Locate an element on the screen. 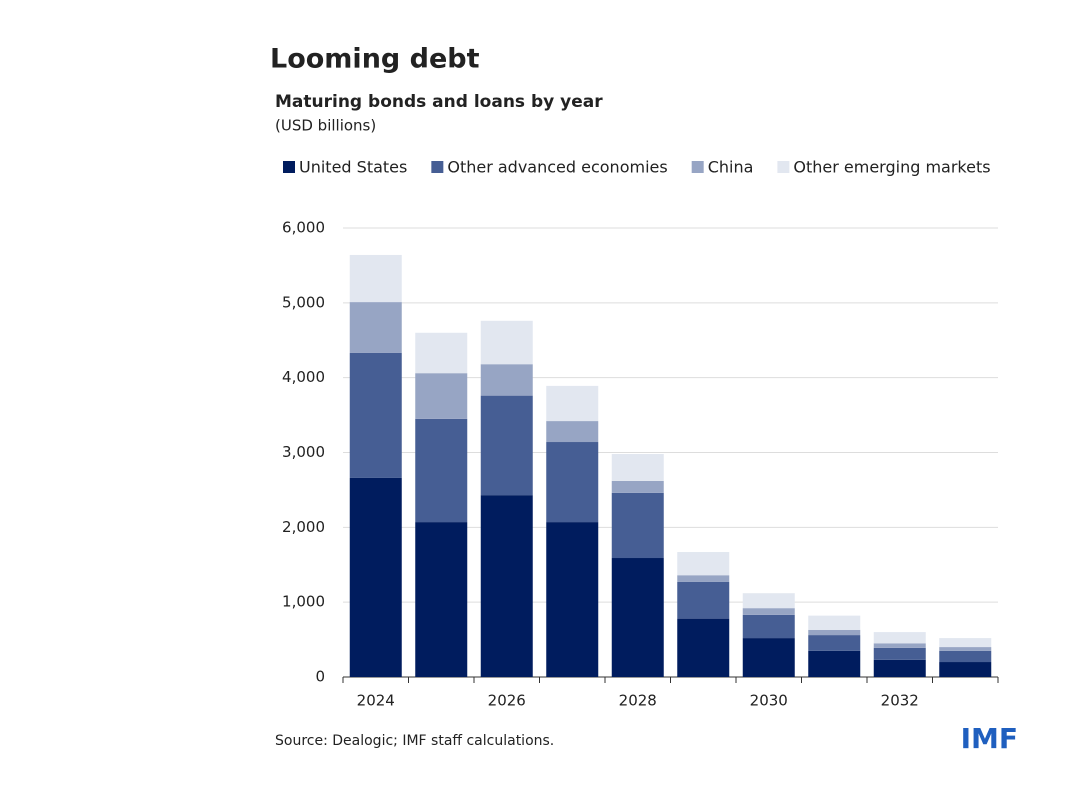  legend-label: Other advanced economies is located at coordinates (557, 167).